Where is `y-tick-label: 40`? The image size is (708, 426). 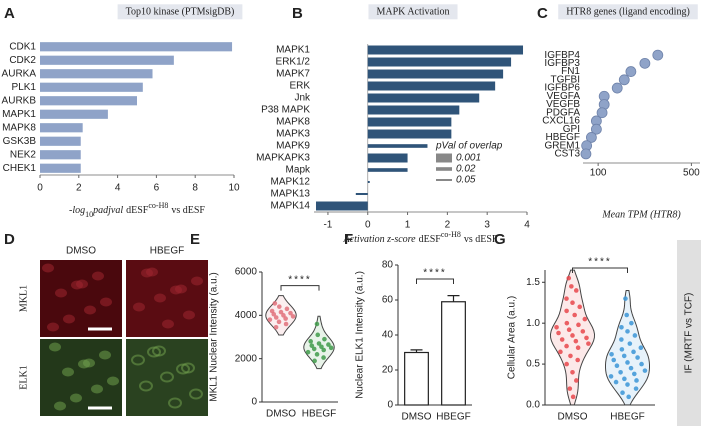
y-tick-label: 40 is located at coordinates (388, 335).